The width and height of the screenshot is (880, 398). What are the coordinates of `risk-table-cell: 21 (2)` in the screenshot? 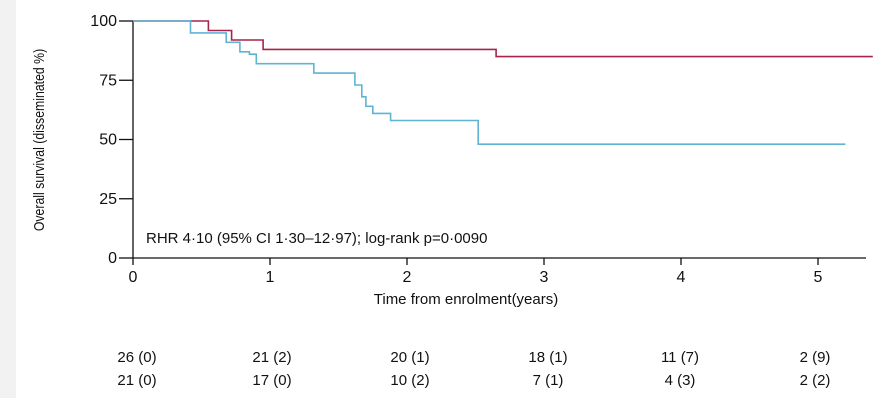 It's located at (271, 357).